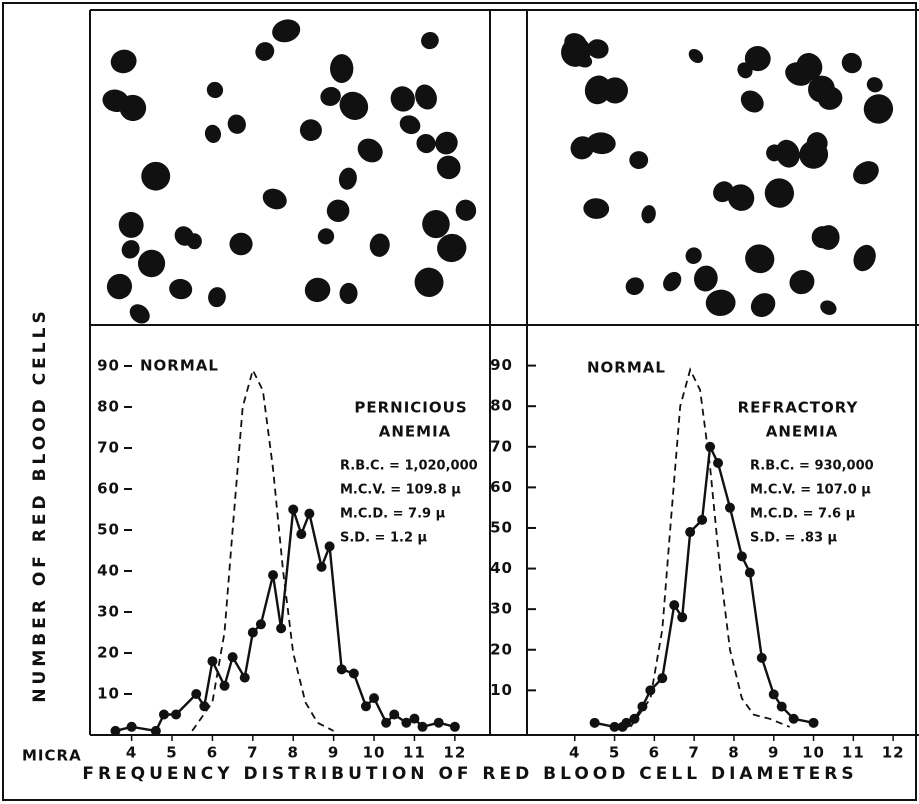 The height and width of the screenshot is (804, 919). Describe the element at coordinates (333, 753) in the screenshot. I see `x-tick-label: 9` at that location.